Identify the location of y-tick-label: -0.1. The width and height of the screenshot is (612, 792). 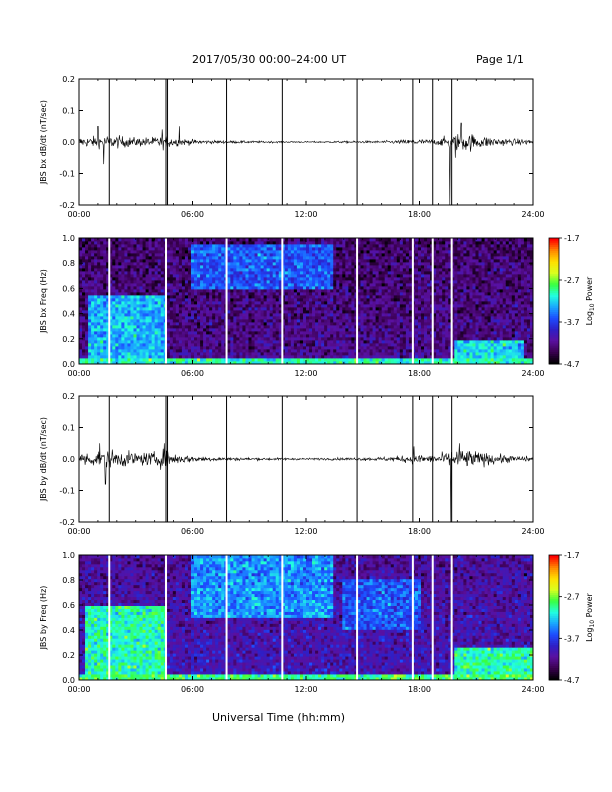
(67, 174).